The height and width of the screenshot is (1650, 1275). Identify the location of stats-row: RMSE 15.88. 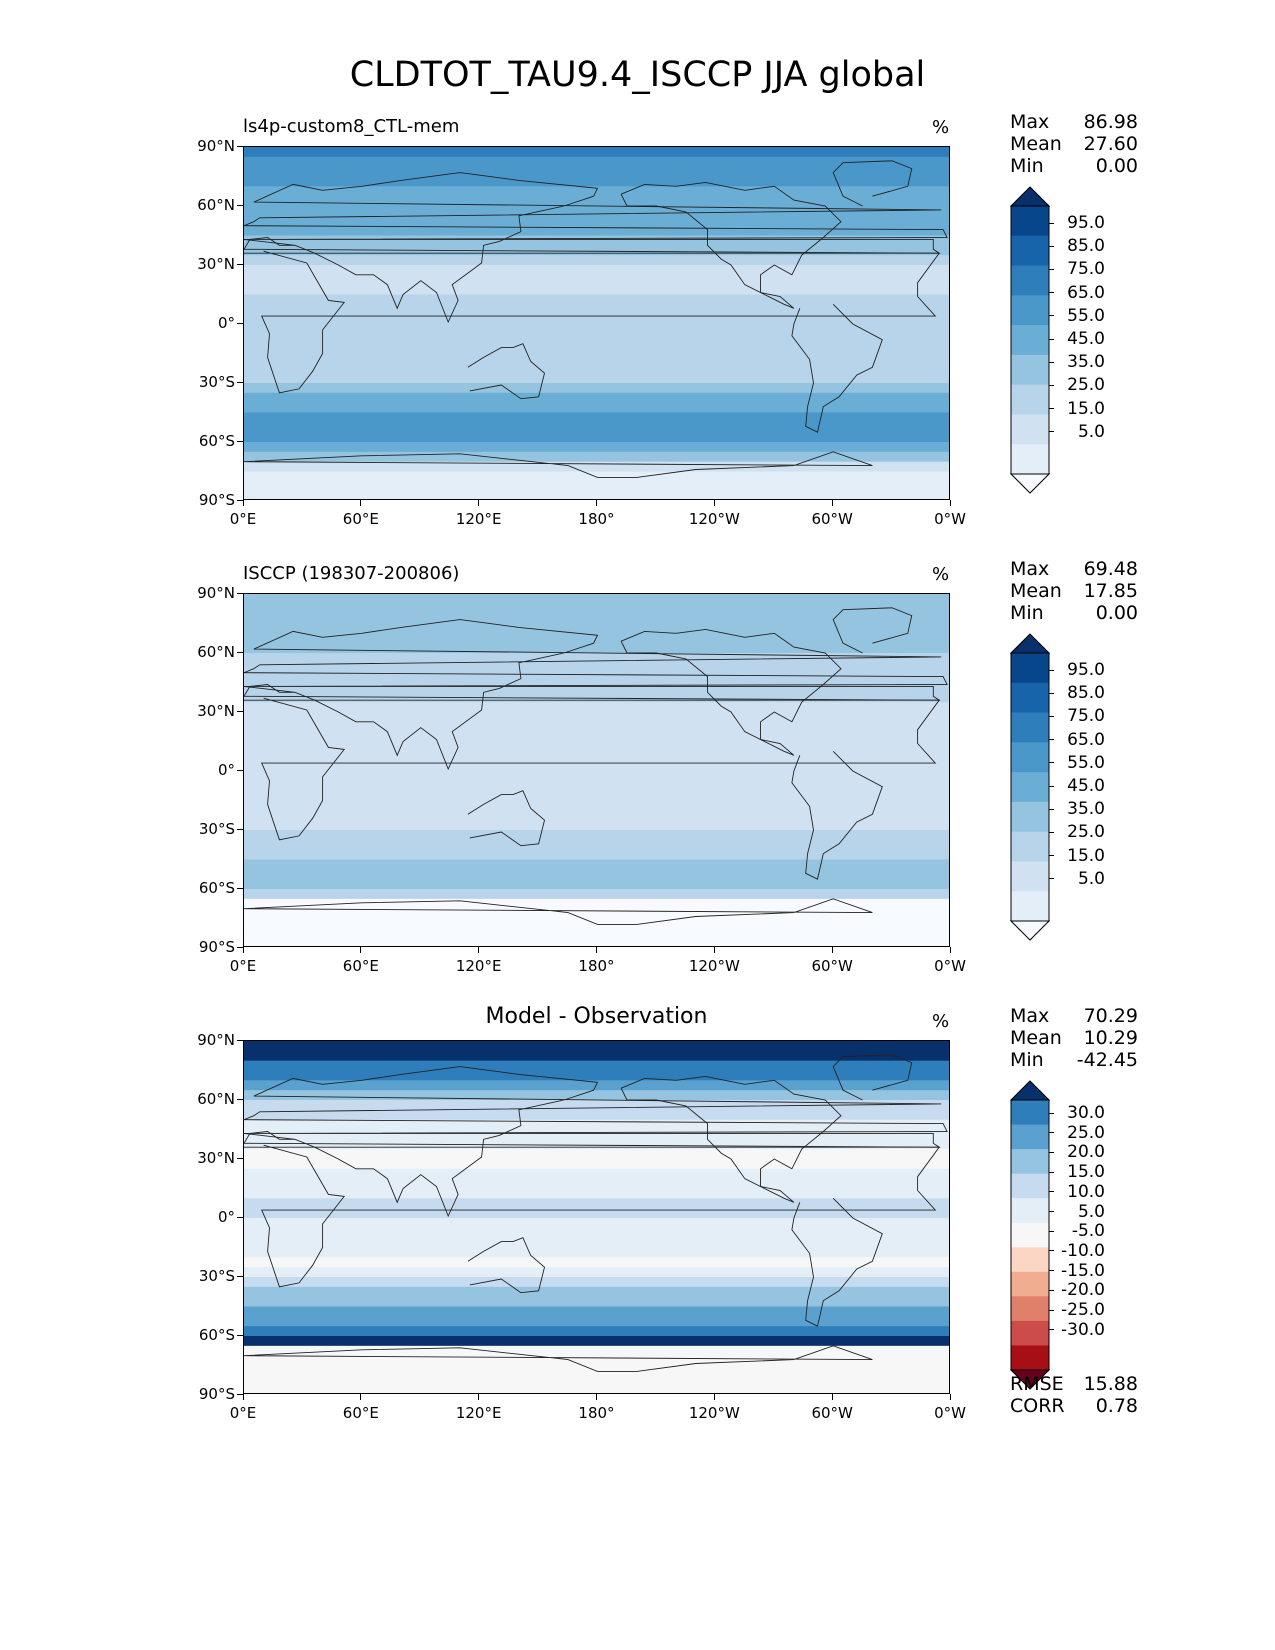
(1074, 1384).